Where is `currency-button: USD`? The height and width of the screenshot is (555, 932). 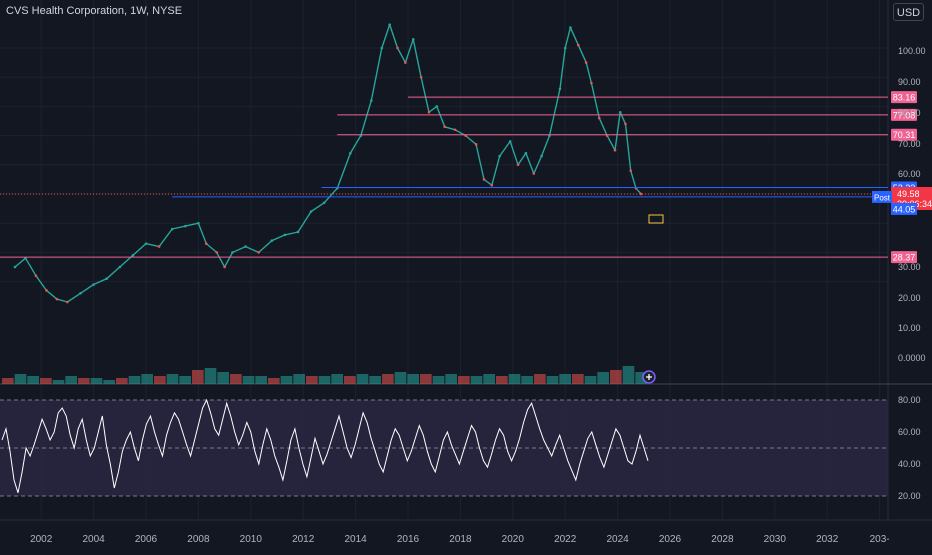 currency-button: USD is located at coordinates (908, 12).